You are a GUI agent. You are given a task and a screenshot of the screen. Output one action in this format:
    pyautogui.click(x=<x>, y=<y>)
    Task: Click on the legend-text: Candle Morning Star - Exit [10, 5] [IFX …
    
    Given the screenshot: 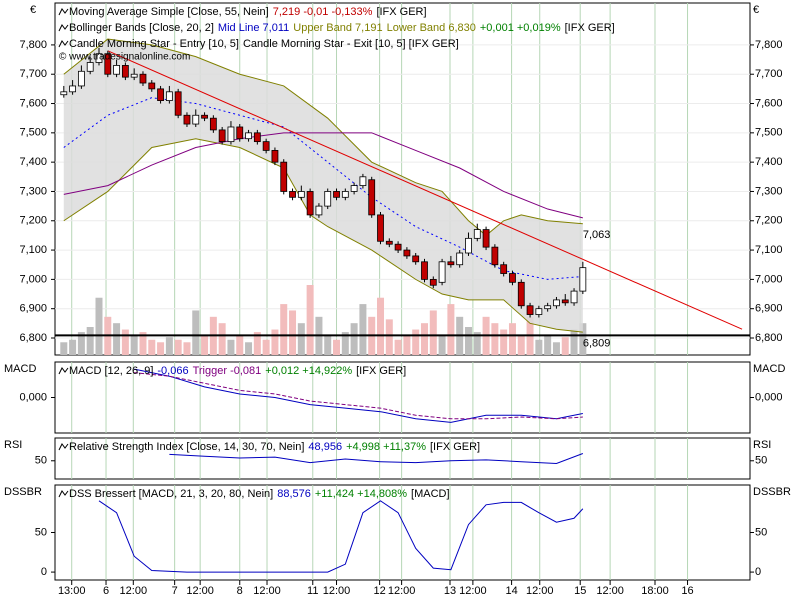 What is the action you would take?
    pyautogui.click(x=351, y=44)
    